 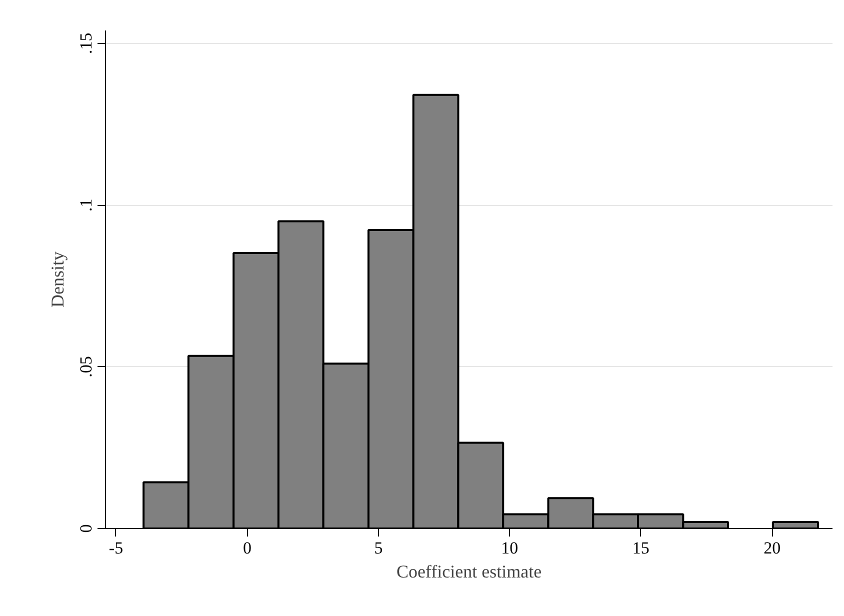 I want to click on x-tick-label: 5, so click(x=378, y=548).